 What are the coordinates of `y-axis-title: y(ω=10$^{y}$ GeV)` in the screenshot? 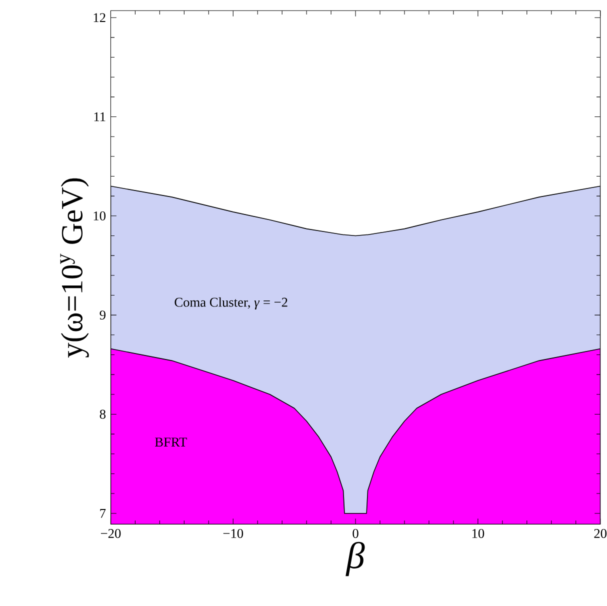 It's located at (74, 268).